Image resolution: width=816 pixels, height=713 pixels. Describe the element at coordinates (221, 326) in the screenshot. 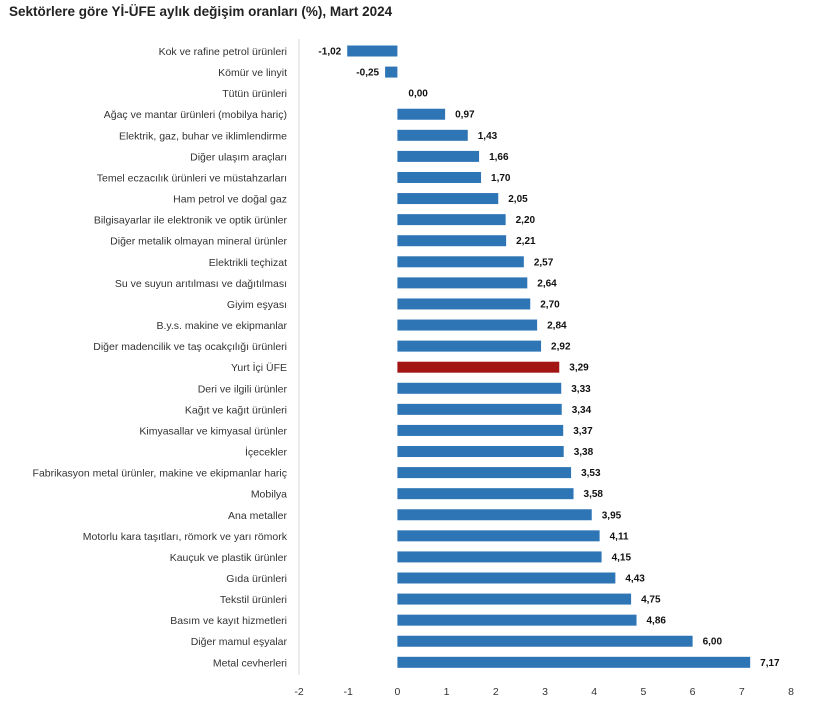

I see `category-label: B.y.s. makine ve ekipmanlar` at that location.